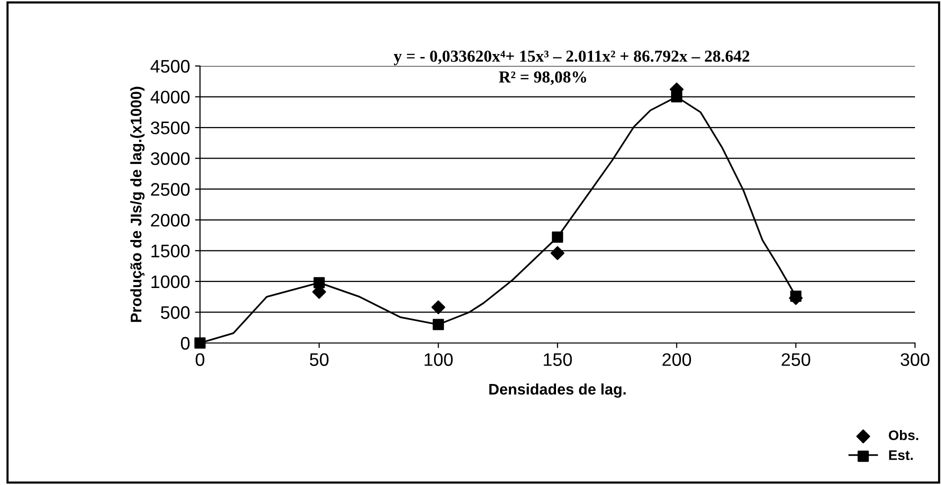 Image resolution: width=941 pixels, height=485 pixels. I want to click on x-tick-label: 0, so click(200, 359).